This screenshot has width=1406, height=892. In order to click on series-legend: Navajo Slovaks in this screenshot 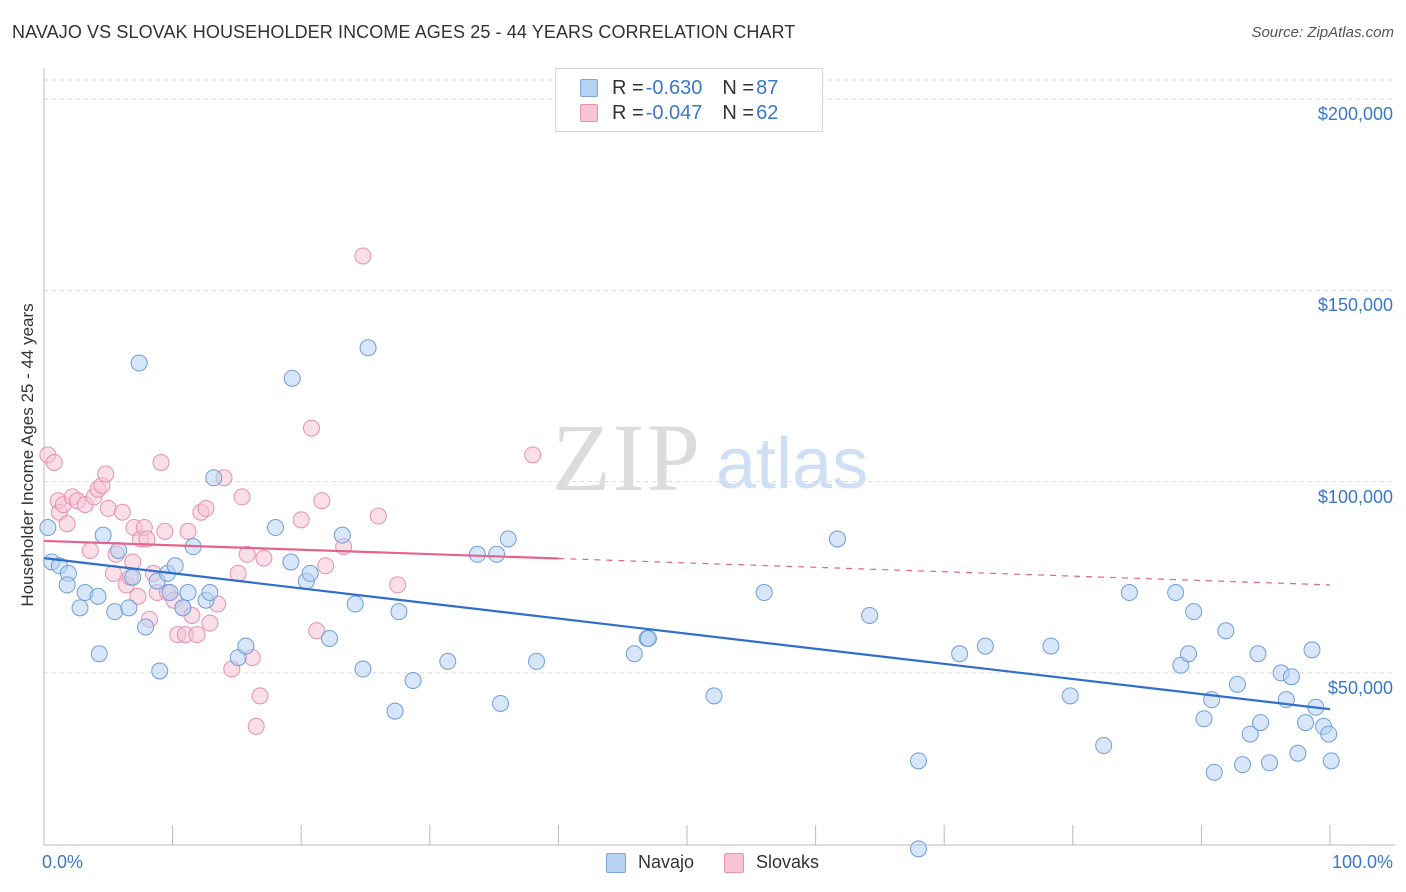, I will do `click(727, 862)`.